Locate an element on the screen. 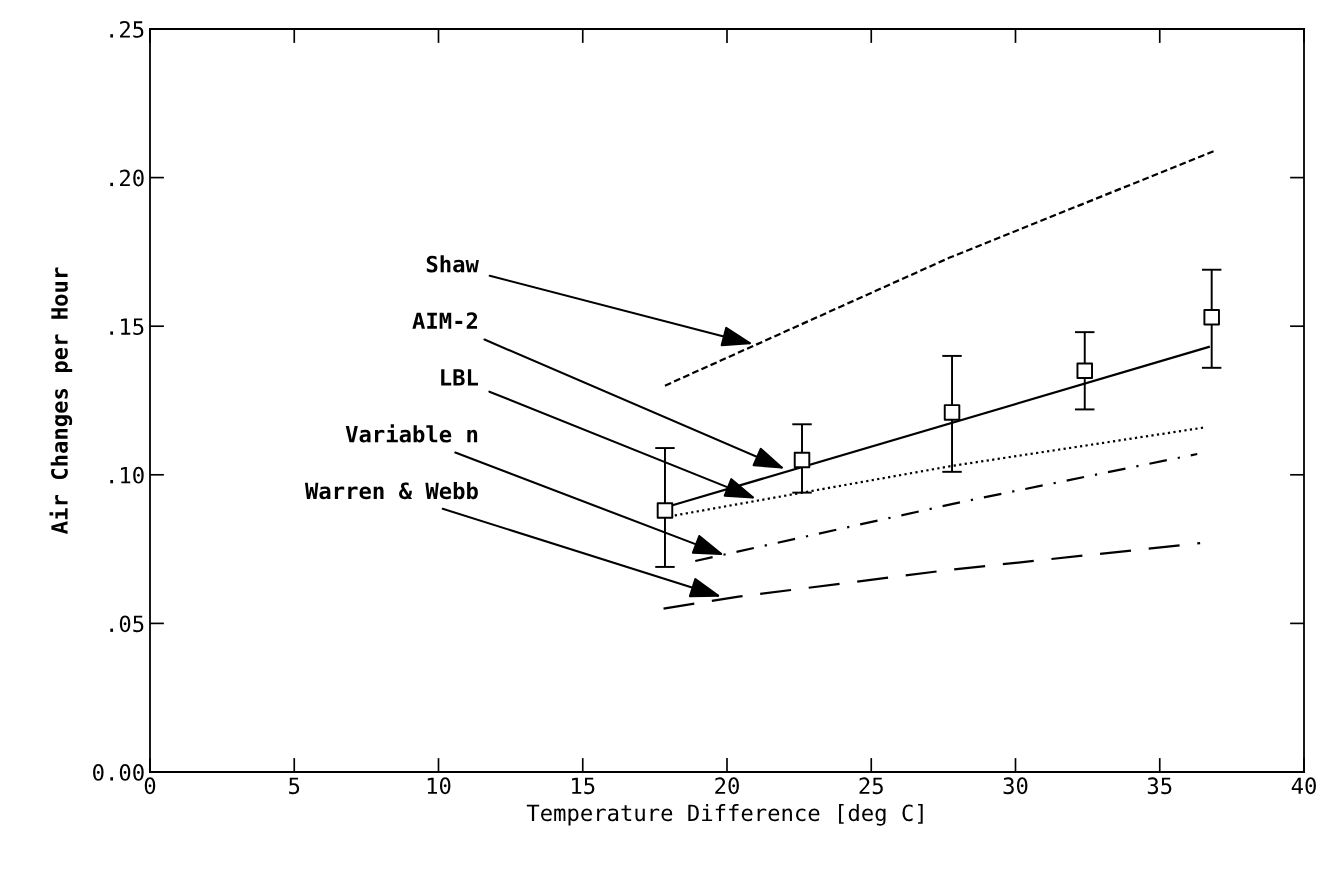 This screenshot has width=1334, height=871. y-tick-label: .10 is located at coordinates (127, 475).